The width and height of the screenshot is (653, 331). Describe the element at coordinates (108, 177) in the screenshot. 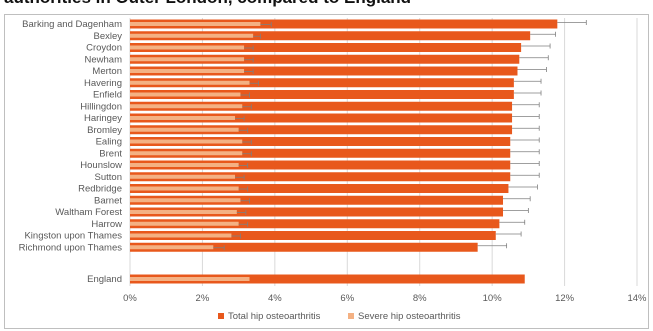

I see `category-label: Sutton` at that location.